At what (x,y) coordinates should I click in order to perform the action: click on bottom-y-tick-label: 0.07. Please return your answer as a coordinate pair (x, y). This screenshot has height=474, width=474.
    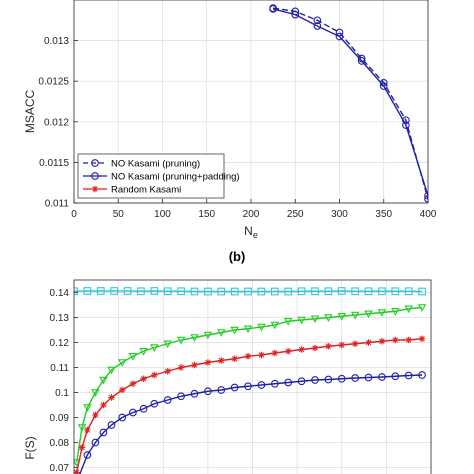
    Looking at the image, I should click on (60, 468).